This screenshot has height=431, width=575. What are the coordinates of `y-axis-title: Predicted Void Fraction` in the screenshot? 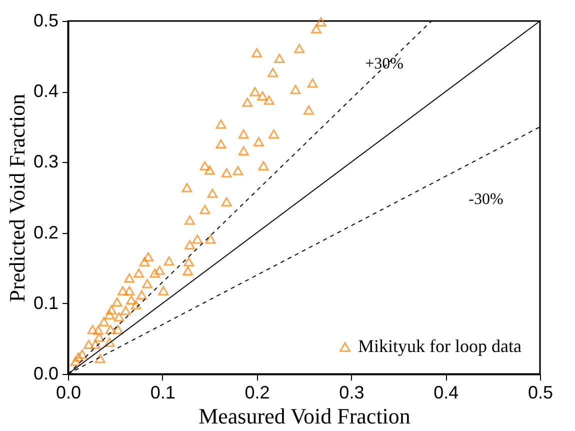 It's located at (17, 198).